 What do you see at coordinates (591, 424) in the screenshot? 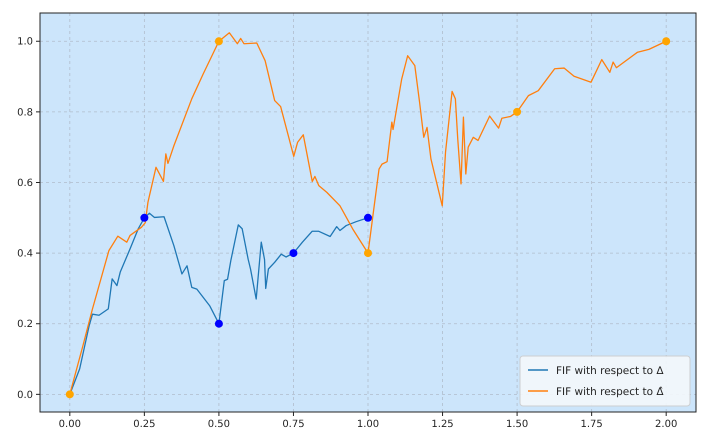
I see `x-tick-label: 1.75` at bounding box center [591, 424].